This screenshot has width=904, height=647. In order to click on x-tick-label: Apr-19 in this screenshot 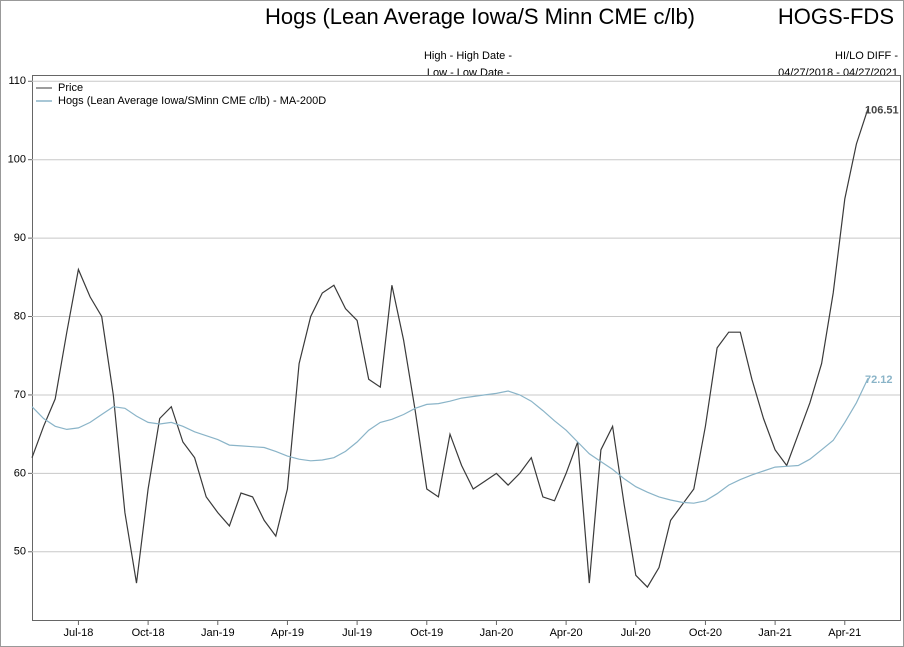, I will do `click(287, 633)`.